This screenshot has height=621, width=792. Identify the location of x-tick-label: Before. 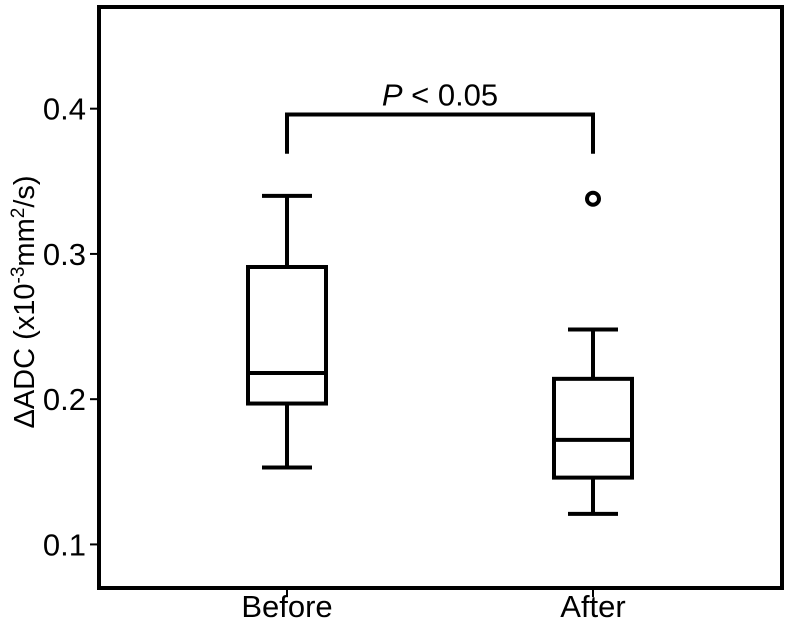
(286, 605).